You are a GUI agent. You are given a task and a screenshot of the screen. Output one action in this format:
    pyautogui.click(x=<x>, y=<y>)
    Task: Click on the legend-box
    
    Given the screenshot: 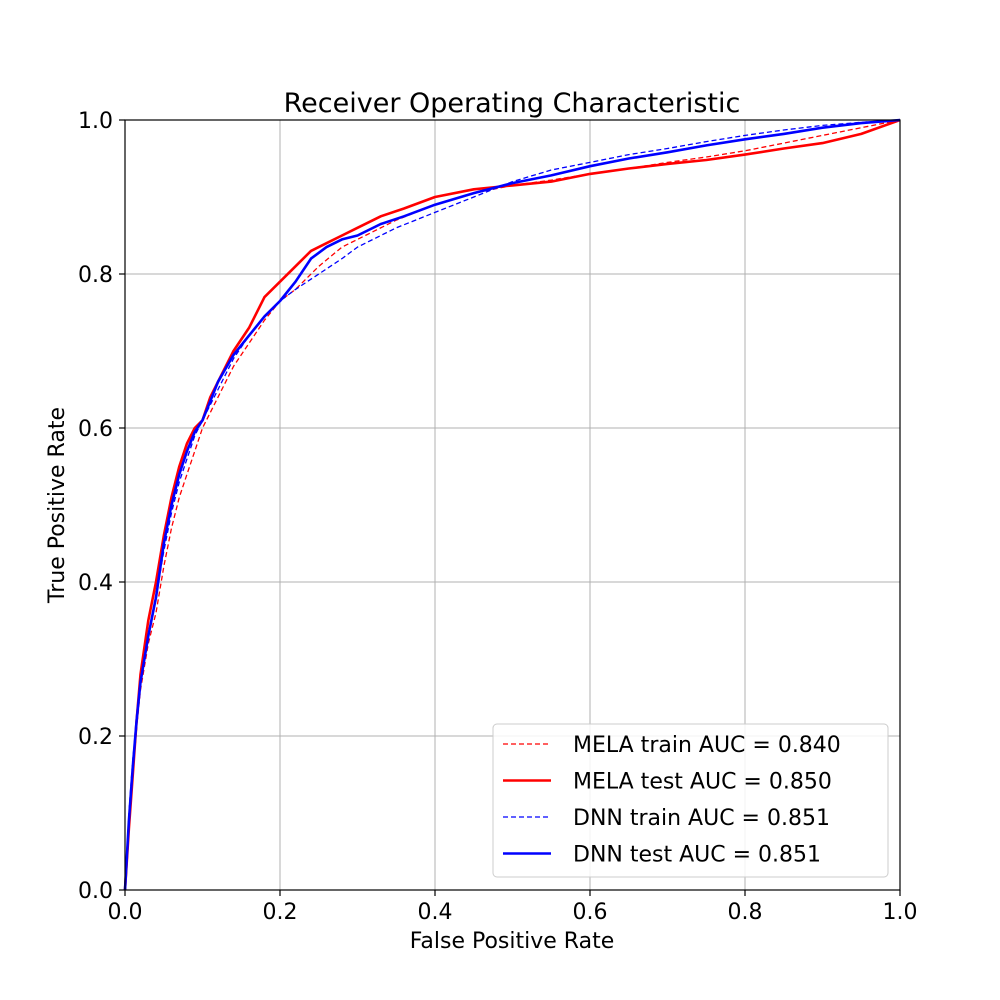 What is the action you would take?
    pyautogui.click(x=690, y=800)
    